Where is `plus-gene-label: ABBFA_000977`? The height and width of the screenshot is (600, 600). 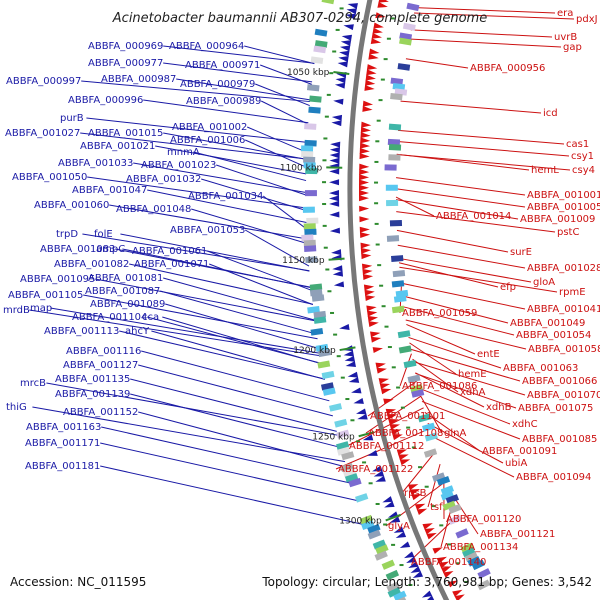
plus-gene-label: ABBFA_000977 is located at coordinates (125, 63).